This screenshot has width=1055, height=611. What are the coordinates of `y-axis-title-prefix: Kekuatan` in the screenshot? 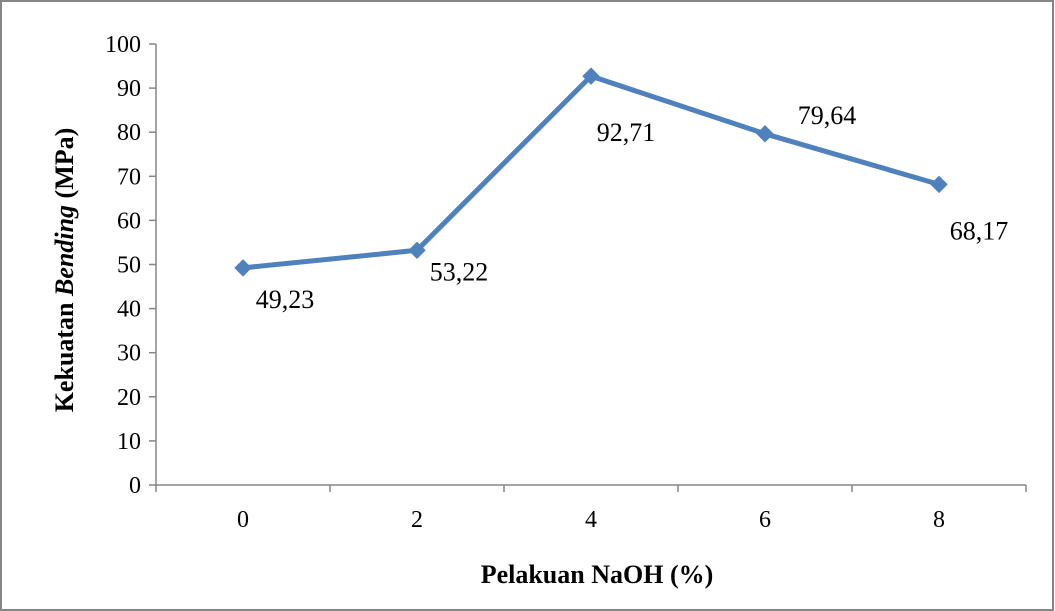 It's located at (64, 354).